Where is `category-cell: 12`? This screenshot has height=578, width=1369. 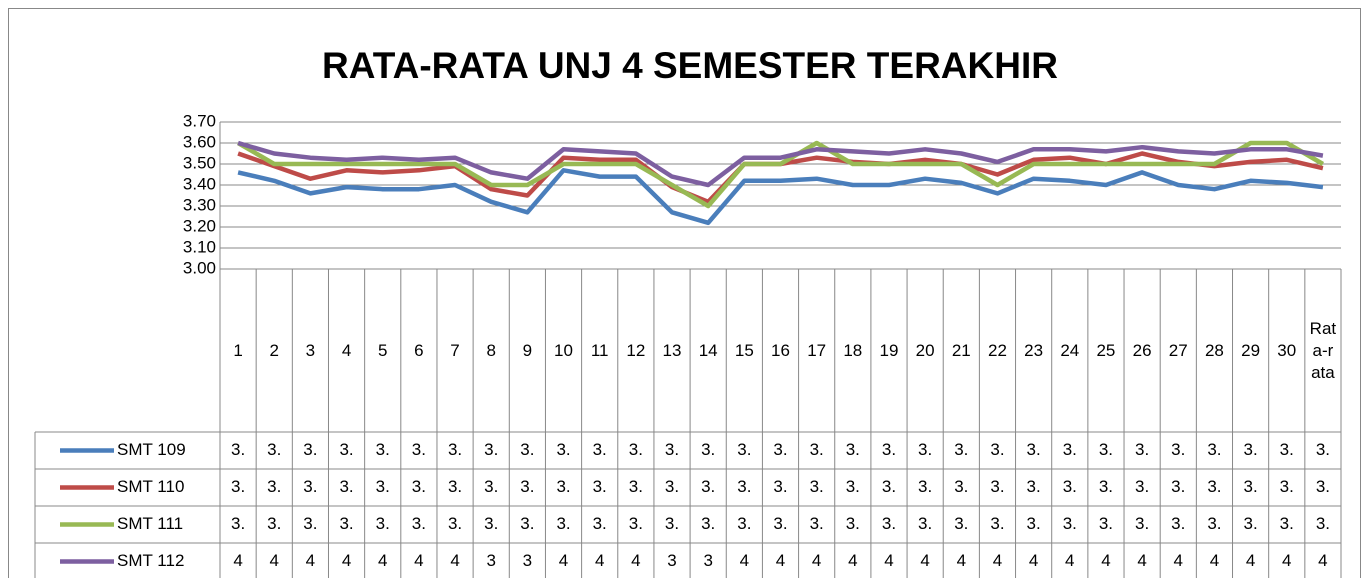 category-cell: 12 is located at coordinates (635, 350).